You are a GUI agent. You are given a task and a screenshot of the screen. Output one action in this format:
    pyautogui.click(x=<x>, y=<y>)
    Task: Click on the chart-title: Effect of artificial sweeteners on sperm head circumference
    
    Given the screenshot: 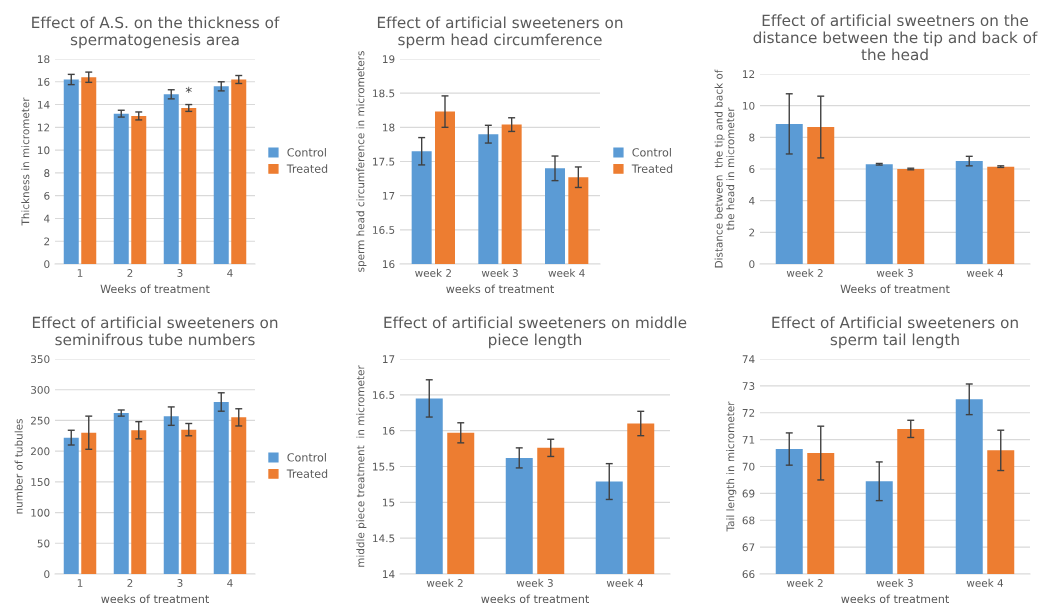 What is the action you would take?
    pyautogui.click(x=500, y=32)
    